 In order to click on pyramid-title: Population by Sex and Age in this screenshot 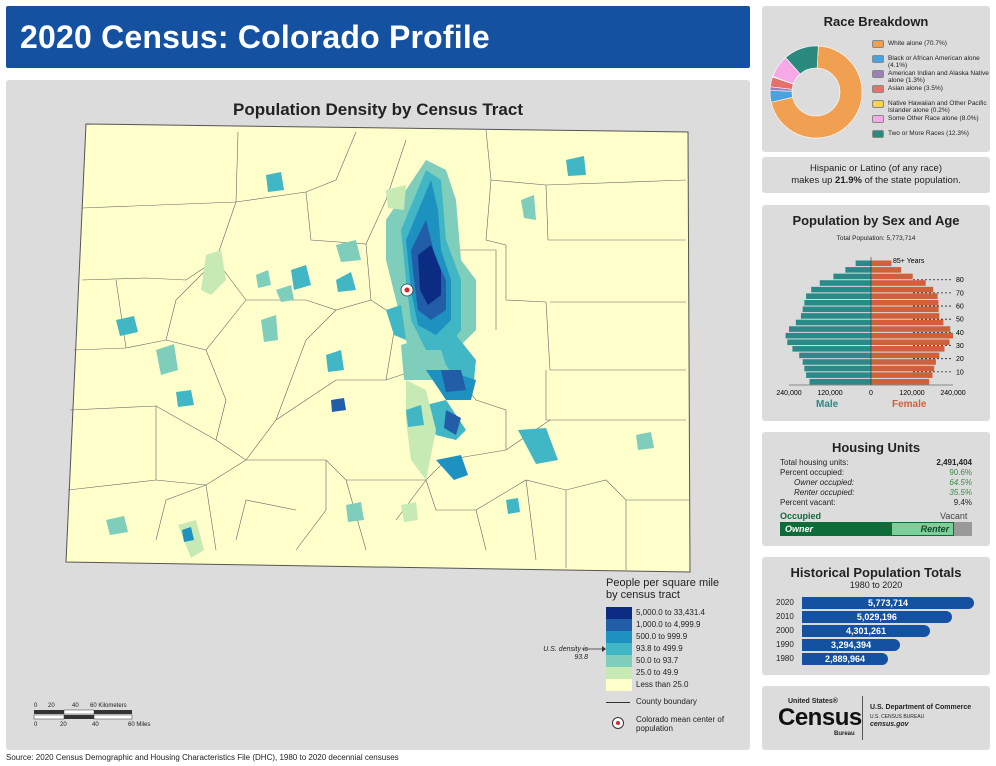, I will do `click(876, 220)`.